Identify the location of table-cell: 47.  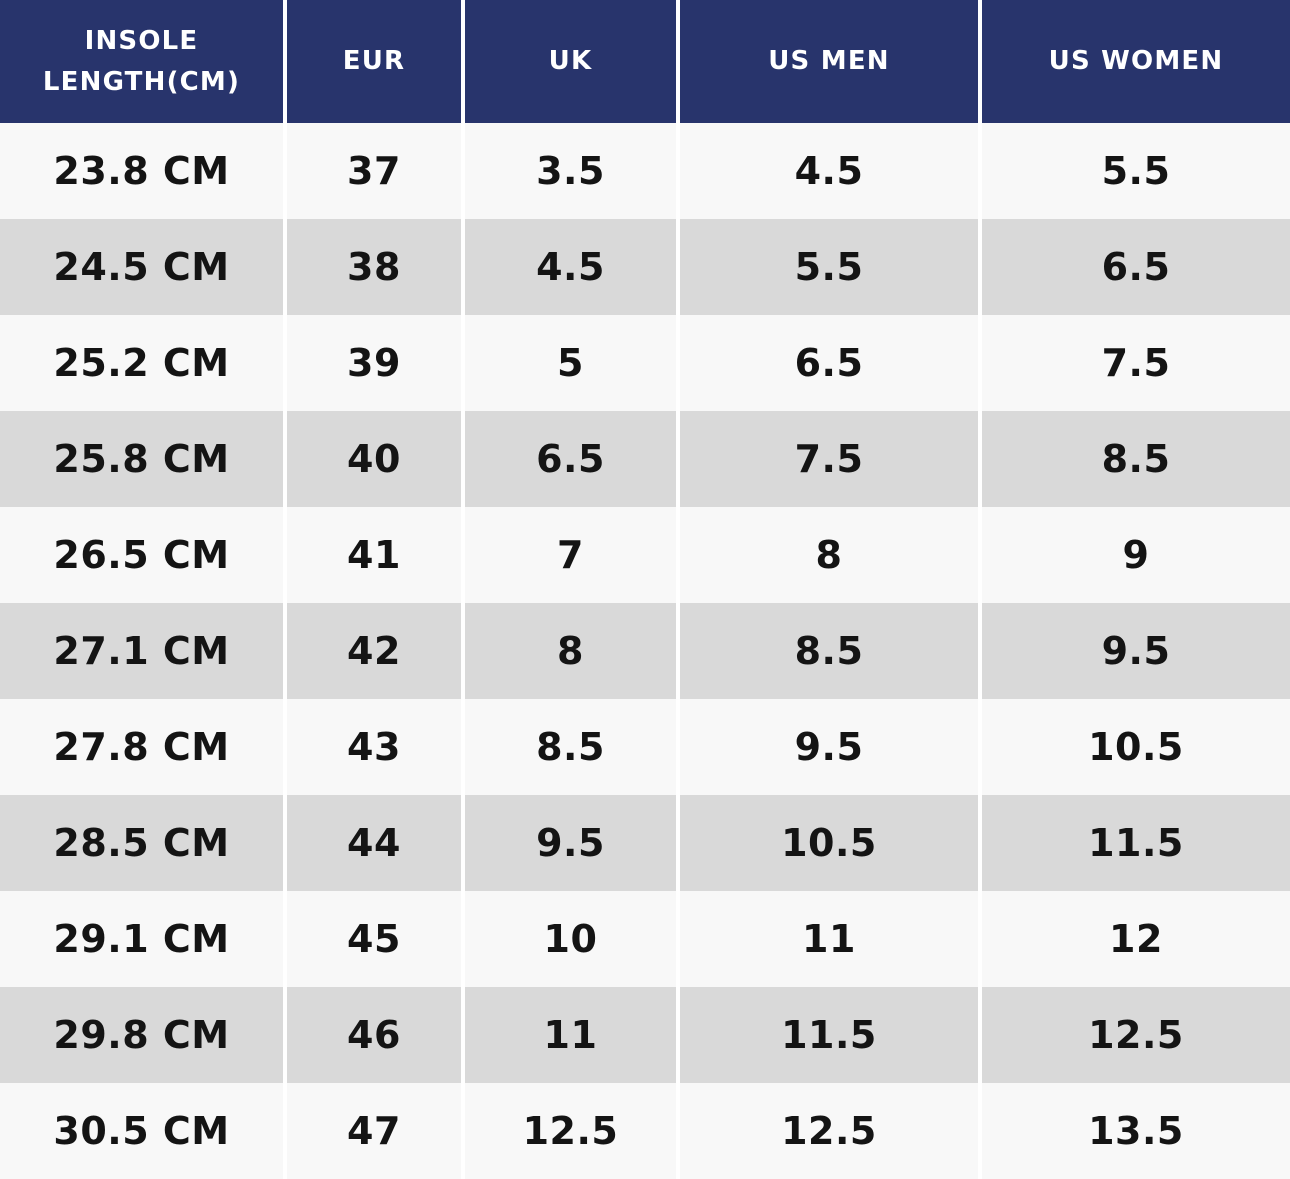
(373, 1131).